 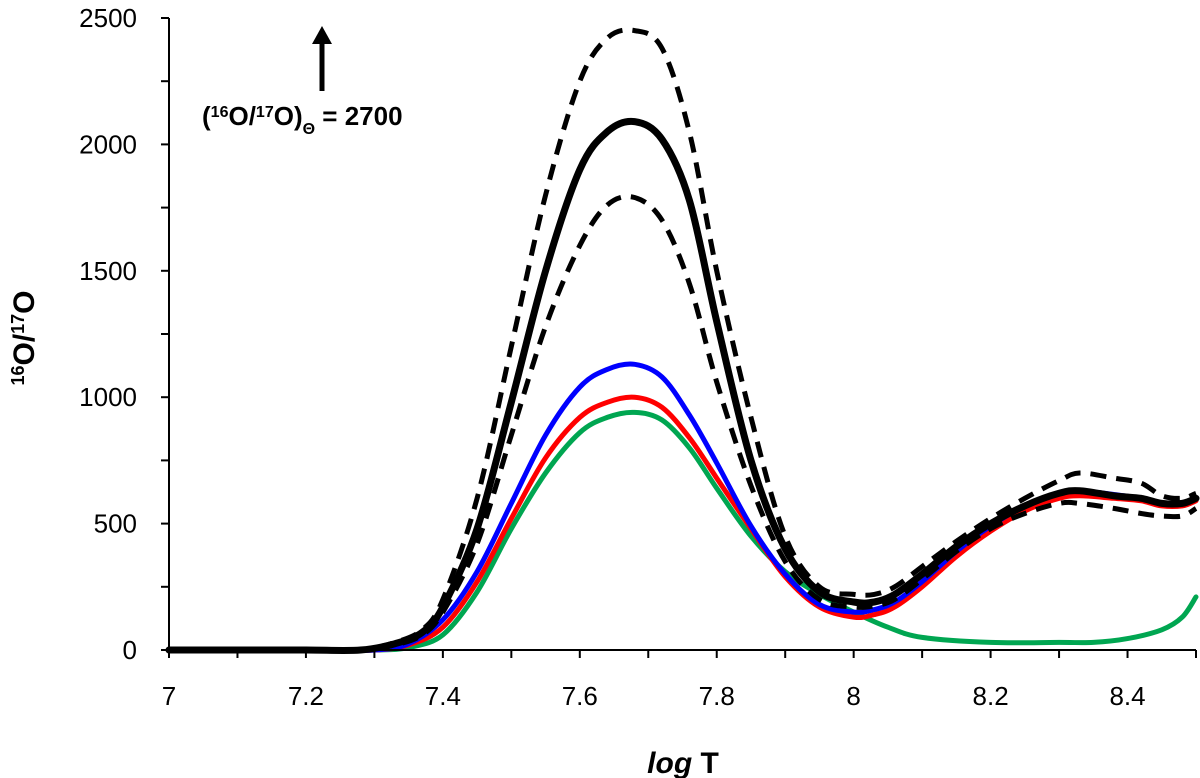 I want to click on y-tick-label: 0, so click(x=130, y=650).